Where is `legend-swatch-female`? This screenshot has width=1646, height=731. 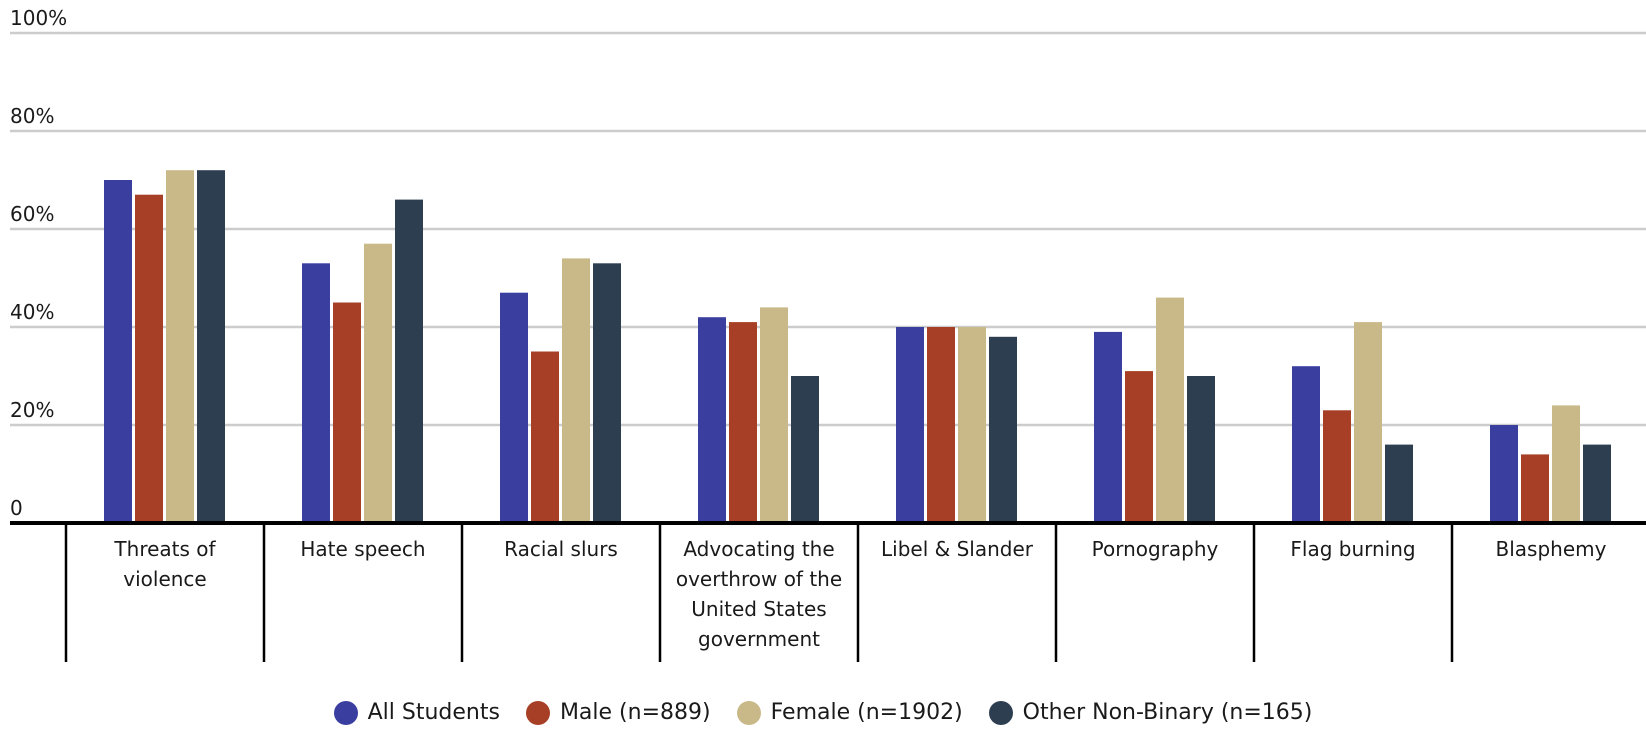
legend-swatch-female is located at coordinates (748, 712).